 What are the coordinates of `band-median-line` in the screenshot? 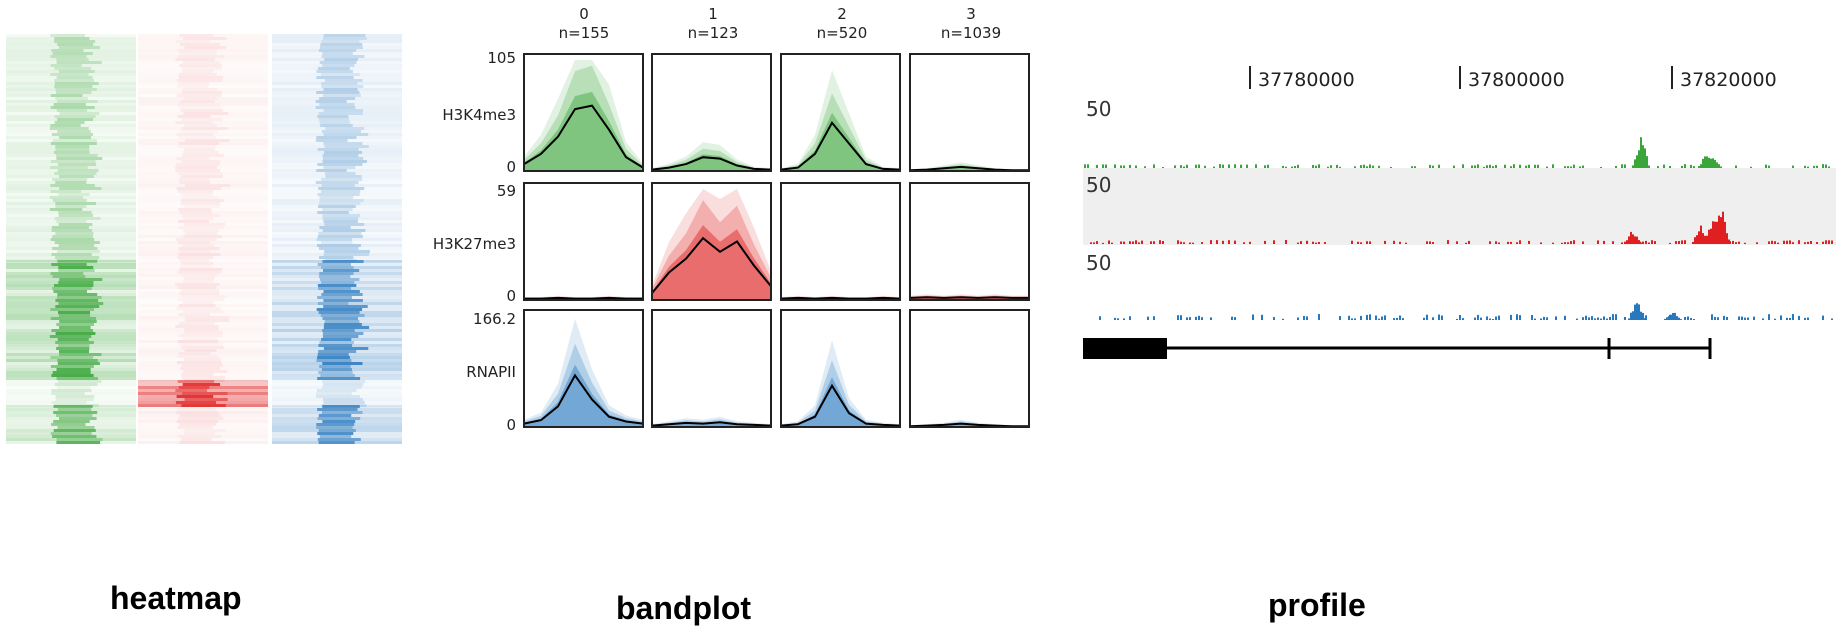 It's located at (840, 405).